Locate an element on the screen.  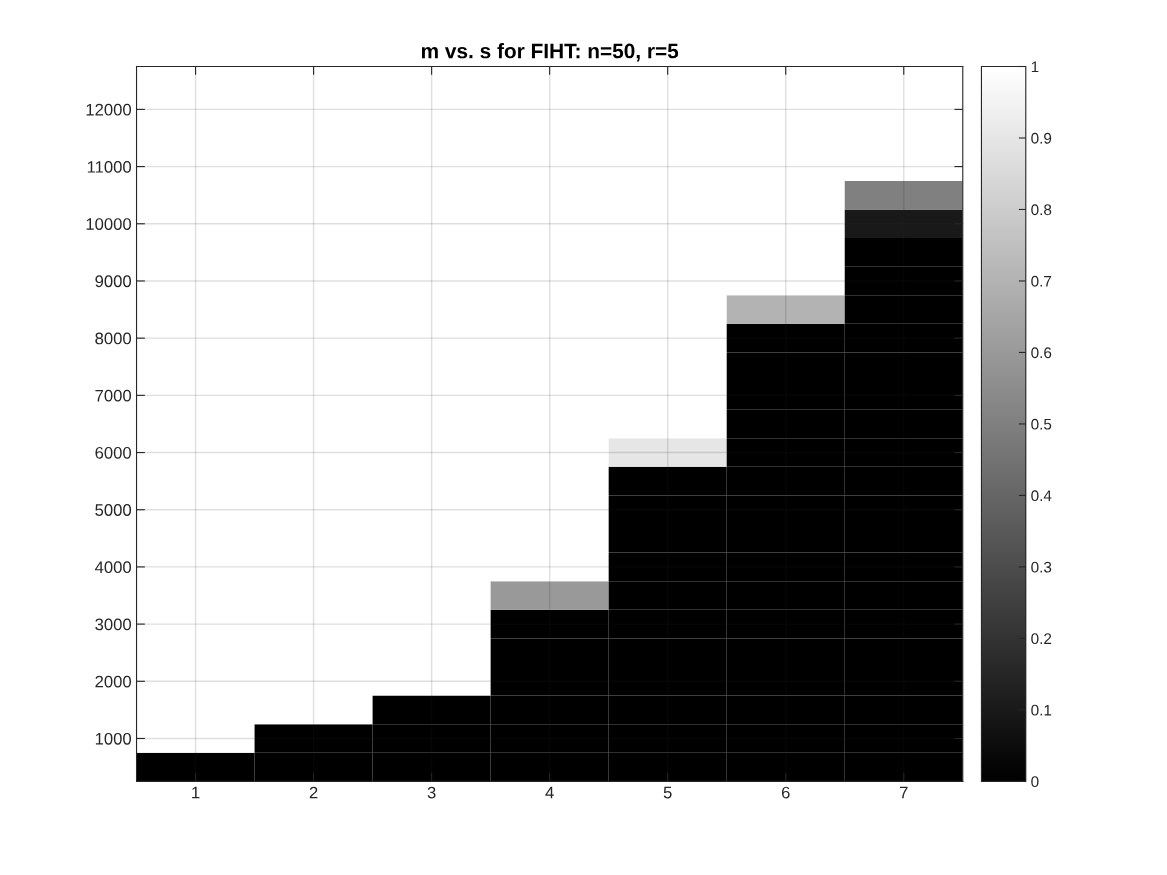
y-tick-label: 2000 is located at coordinates (113, 681).